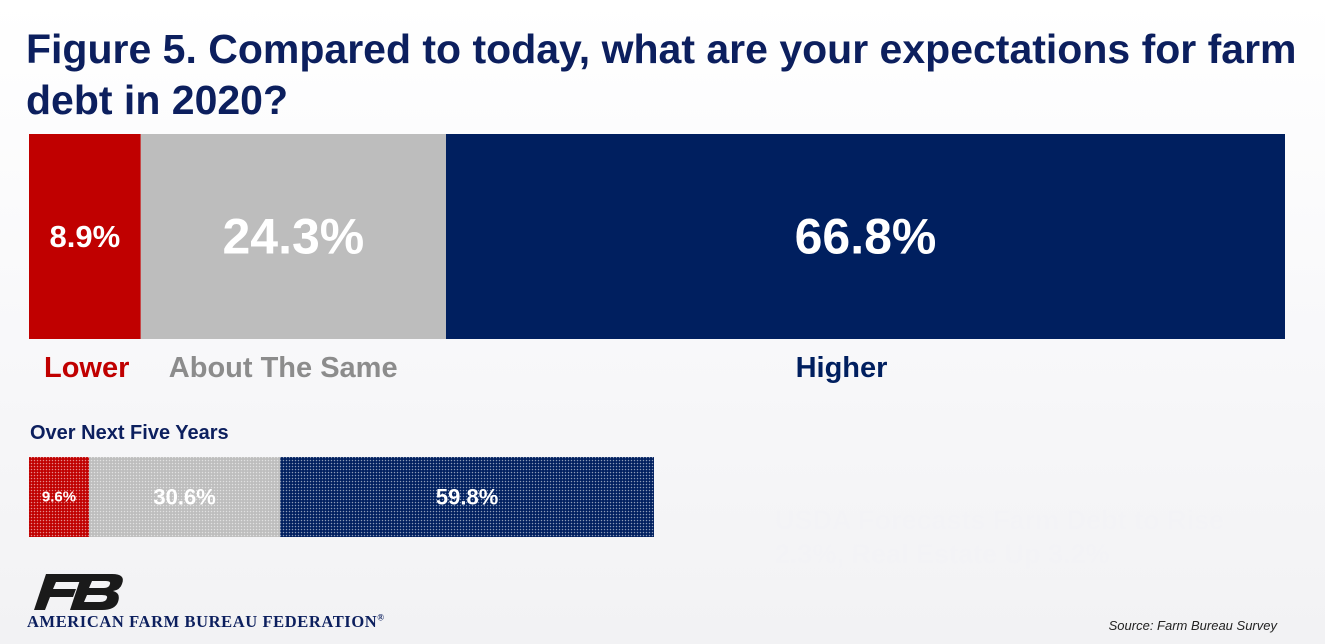 This screenshot has height=644, width=1325. I want to click on bar-segment-lower, so click(85, 236).